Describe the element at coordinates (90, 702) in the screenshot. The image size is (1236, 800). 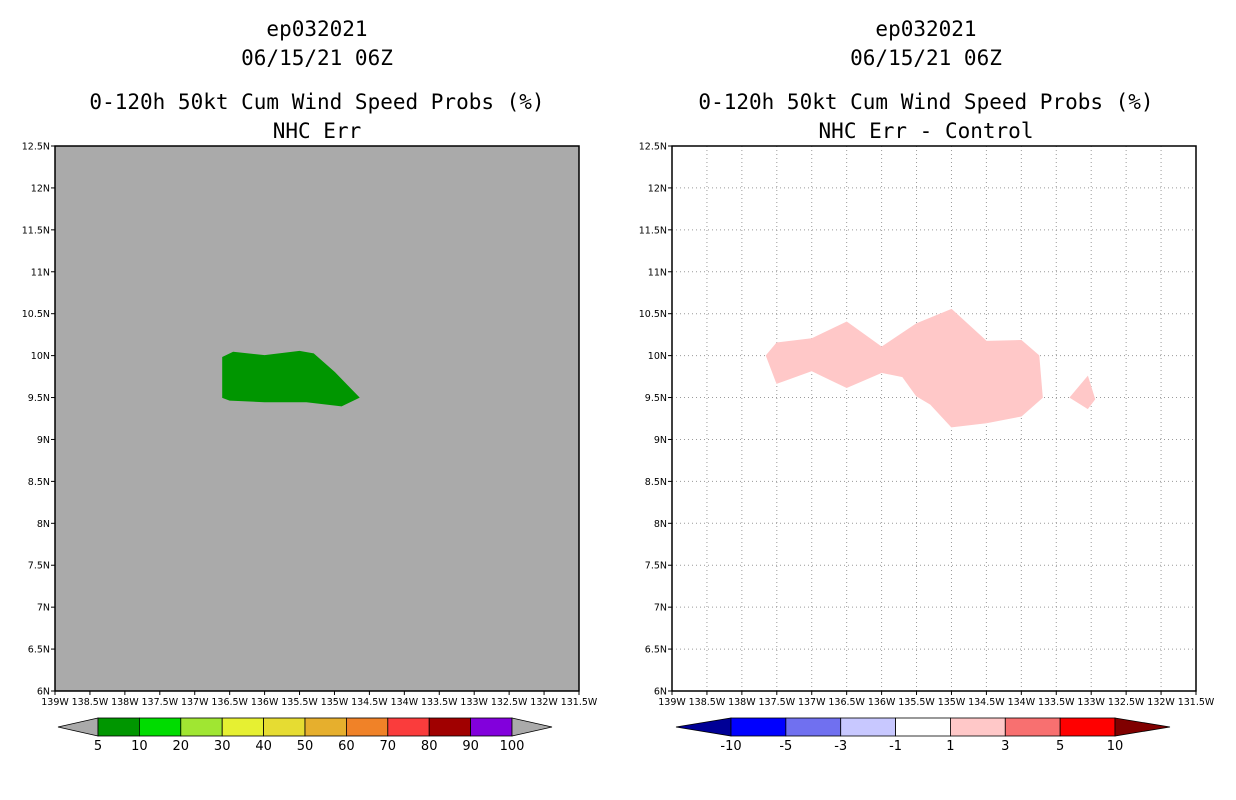
I see `left-xtick-label: 138.5W` at that location.